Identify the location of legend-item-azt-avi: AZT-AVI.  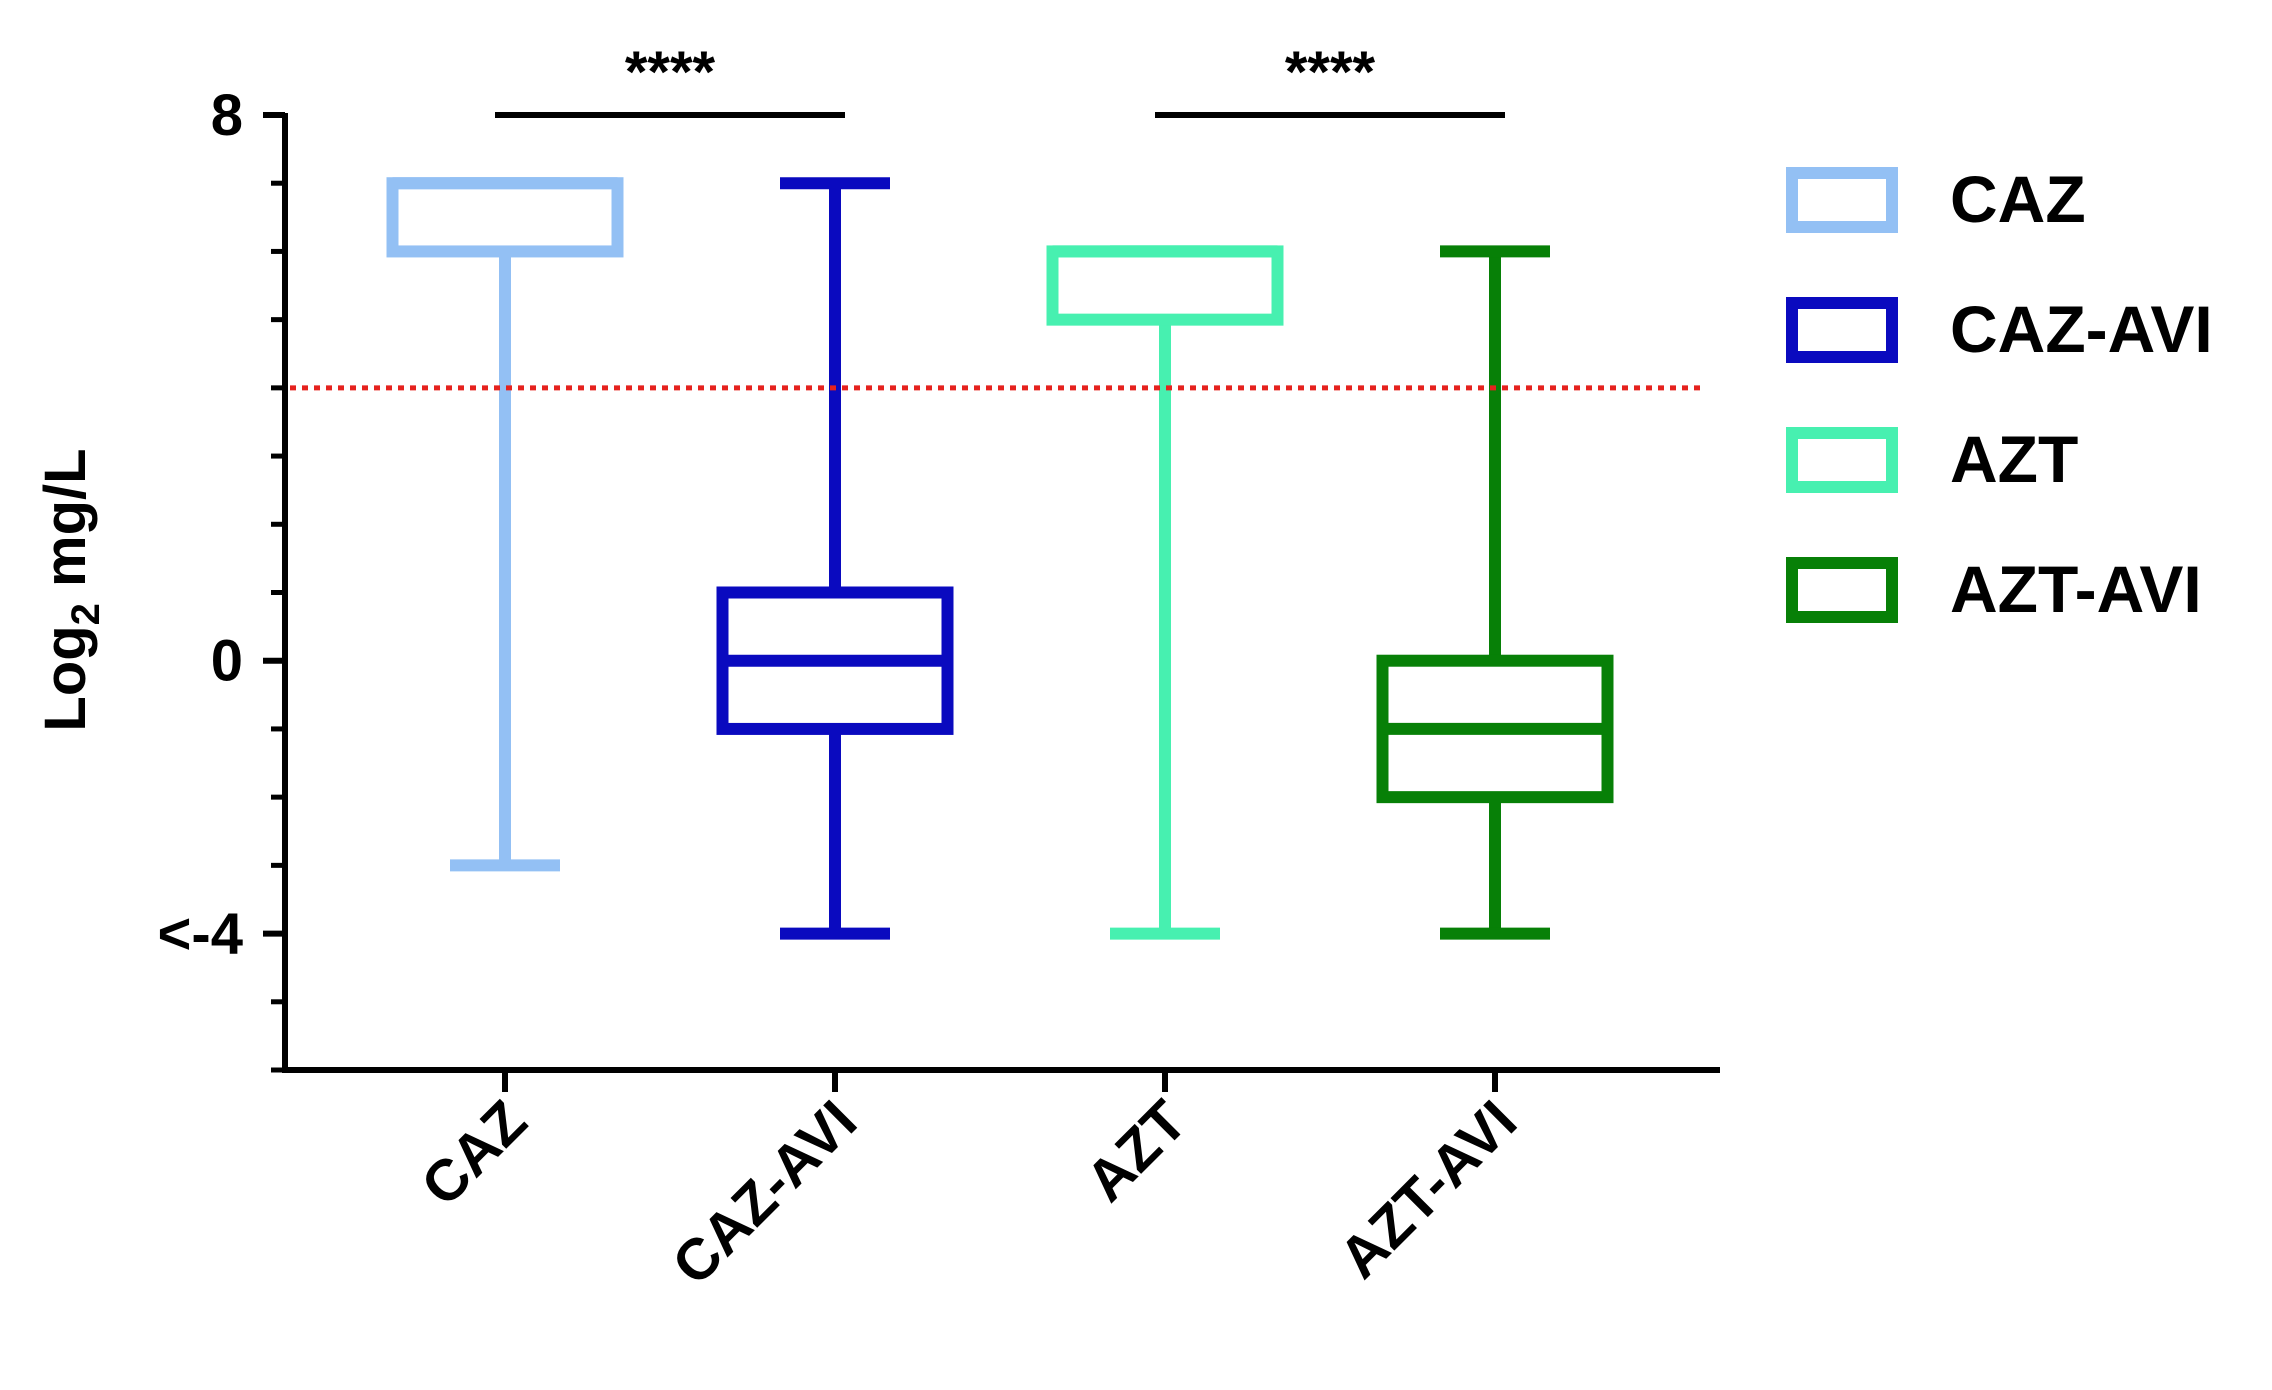
(1994, 589).